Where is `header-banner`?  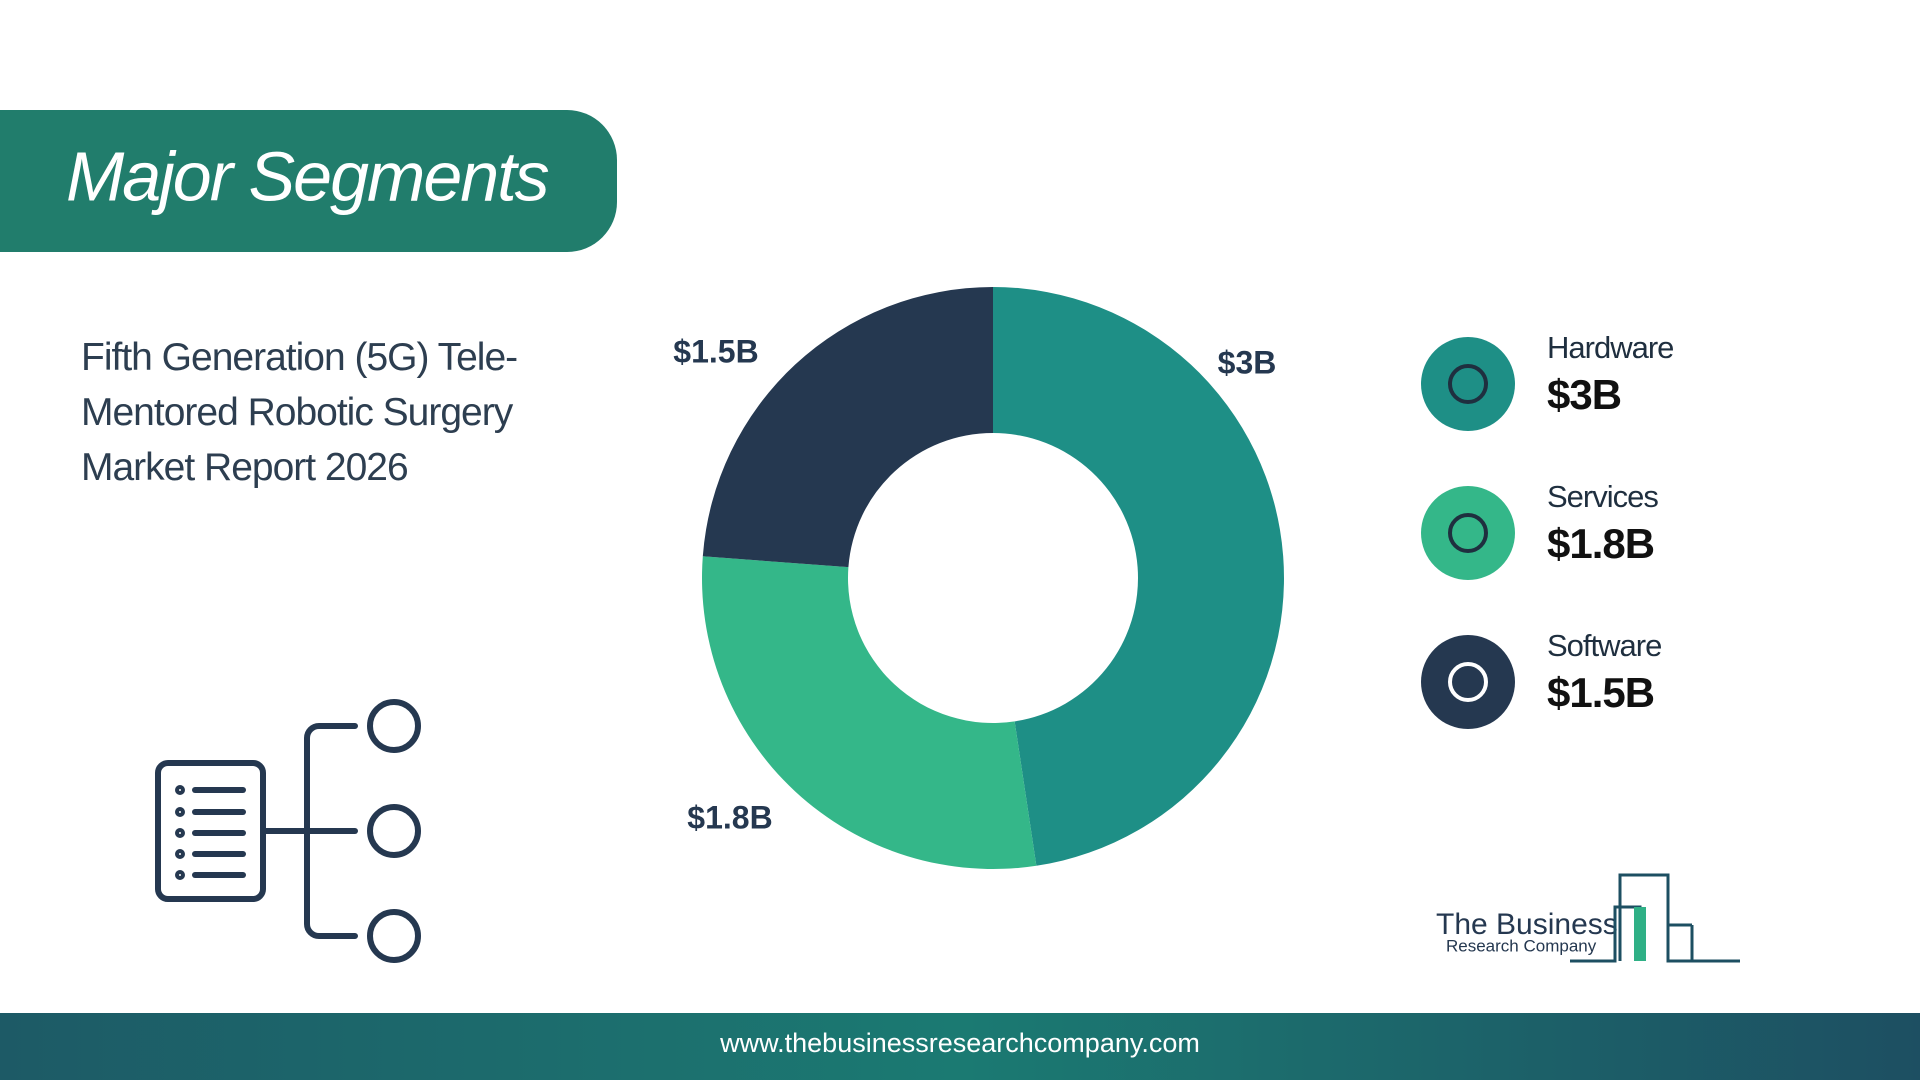
header-banner is located at coordinates (308, 181).